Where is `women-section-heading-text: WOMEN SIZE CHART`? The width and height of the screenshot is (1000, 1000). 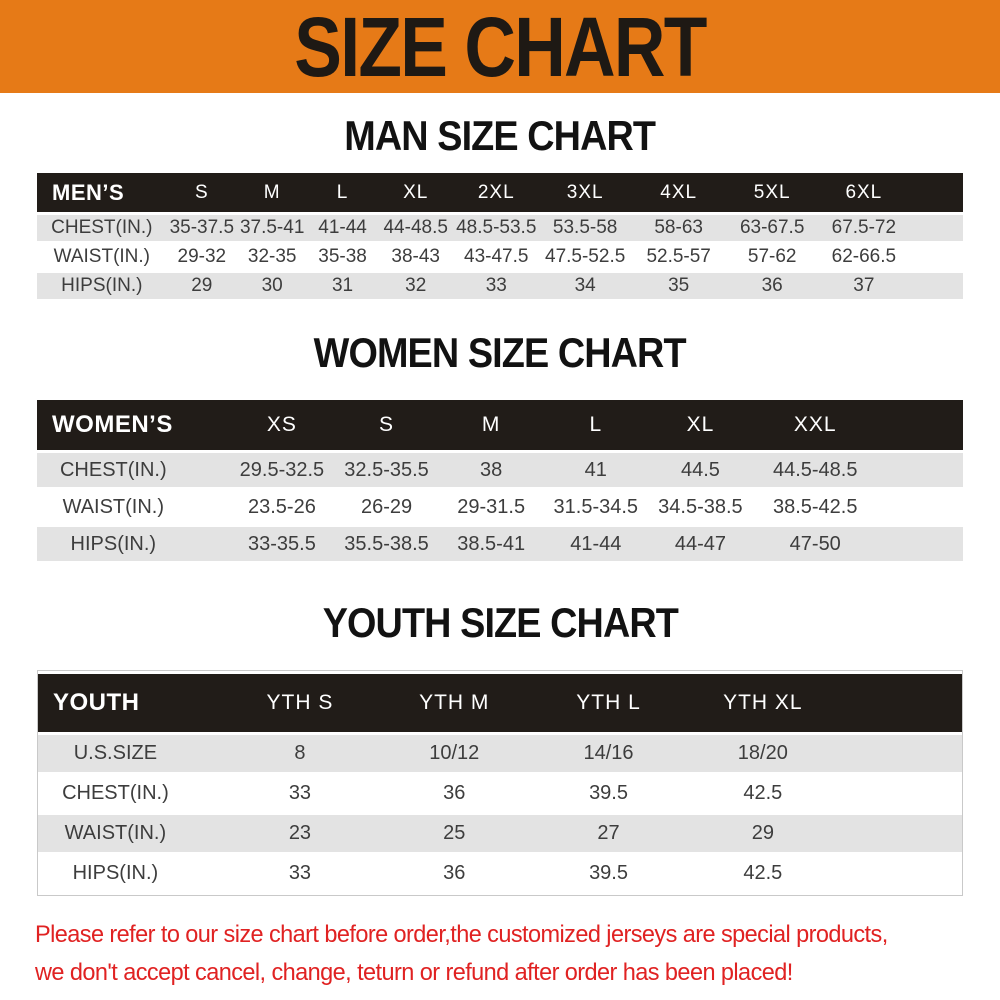
women-section-heading-text: WOMEN SIZE CHART is located at coordinates (500, 352).